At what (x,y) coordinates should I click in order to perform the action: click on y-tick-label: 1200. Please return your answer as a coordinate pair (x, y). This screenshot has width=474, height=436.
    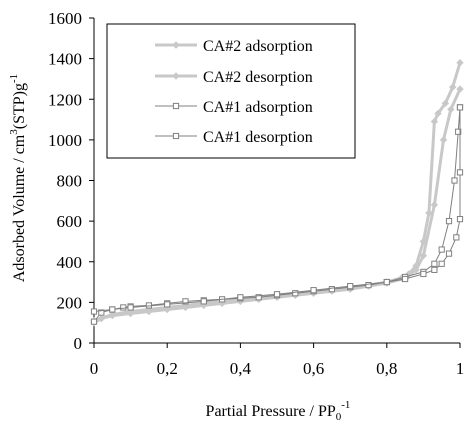
    Looking at the image, I should click on (65, 99).